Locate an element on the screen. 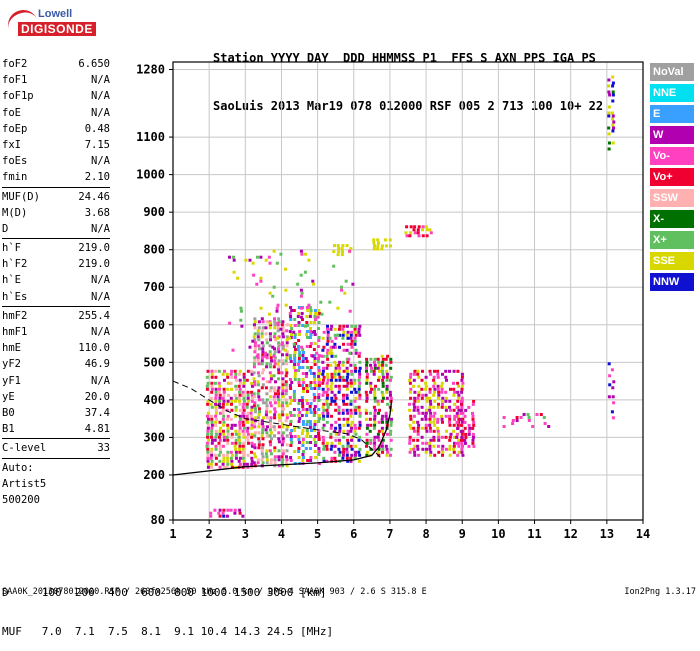 This screenshot has width=700, height=651. x-tick-label: 12 is located at coordinates (570, 534).